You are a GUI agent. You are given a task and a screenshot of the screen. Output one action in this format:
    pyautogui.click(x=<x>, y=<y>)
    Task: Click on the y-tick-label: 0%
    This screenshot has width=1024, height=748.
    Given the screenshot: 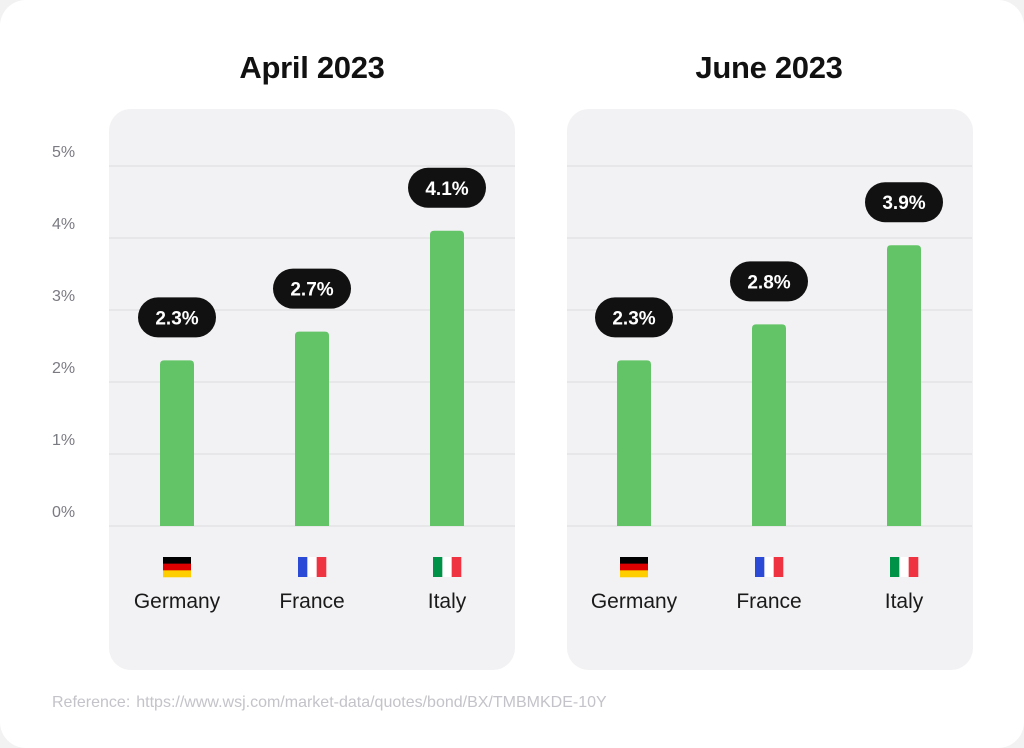 What is the action you would take?
    pyautogui.click(x=63, y=512)
    